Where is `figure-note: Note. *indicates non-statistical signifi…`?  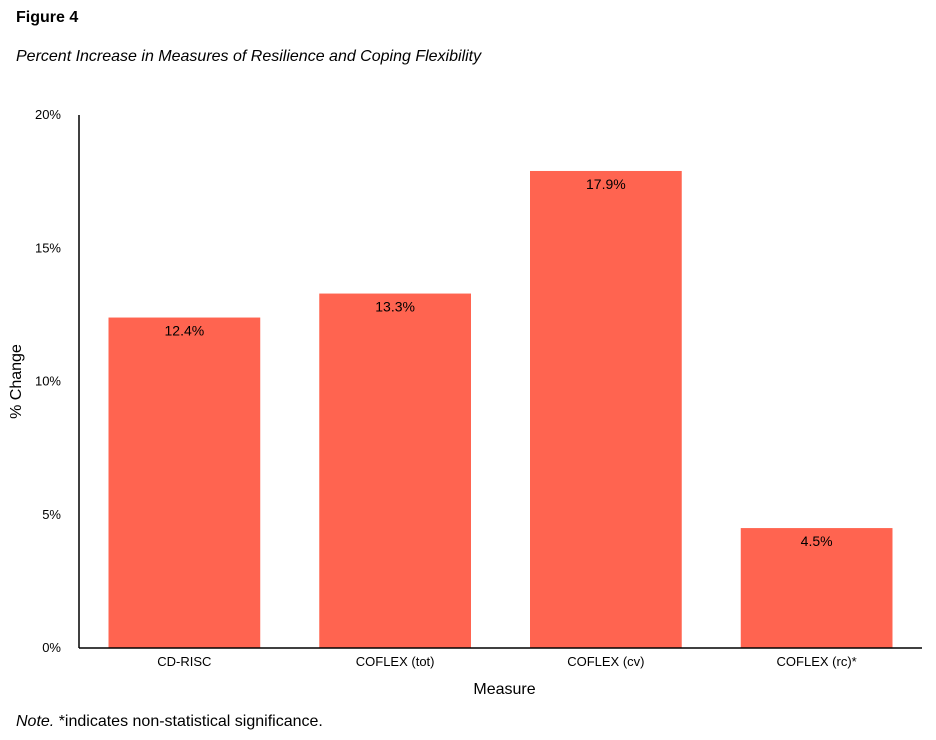 figure-note: Note. *indicates non-statistical signifi… is located at coordinates (169, 722).